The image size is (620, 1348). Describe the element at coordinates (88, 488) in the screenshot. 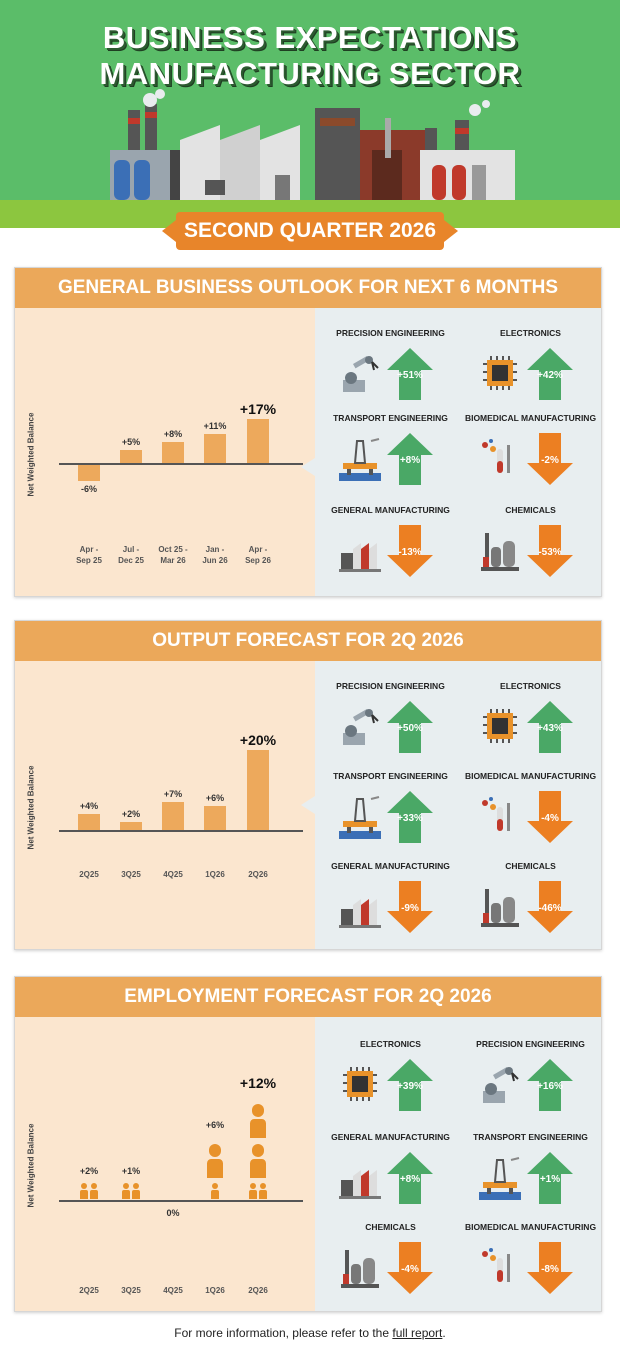

I see `data-label: -6%` at that location.